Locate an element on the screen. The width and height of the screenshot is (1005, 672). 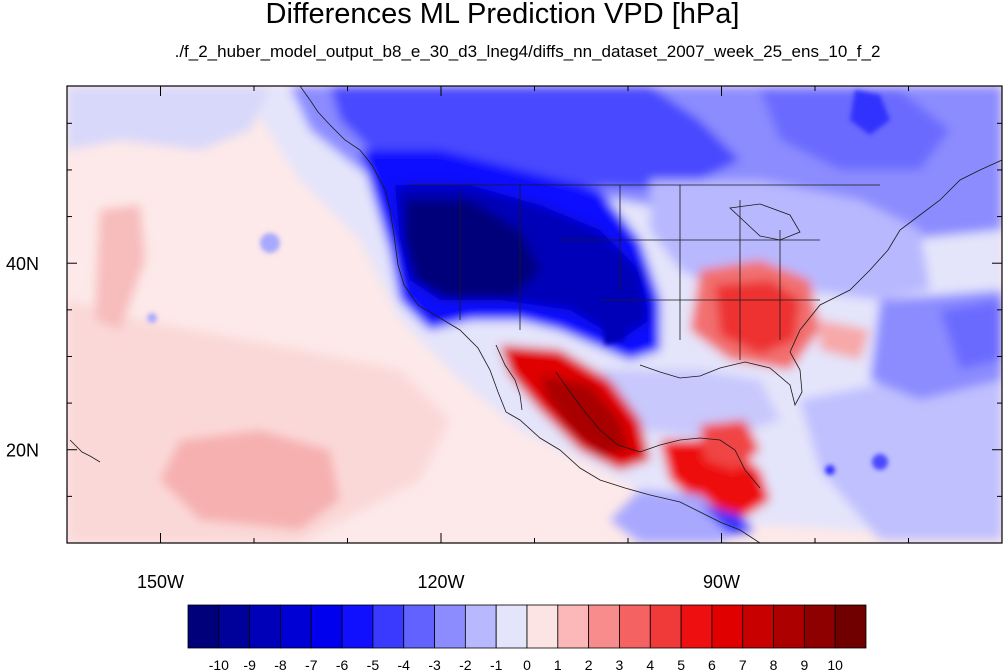
colorbar-label: -6 is located at coordinates (342, 664).